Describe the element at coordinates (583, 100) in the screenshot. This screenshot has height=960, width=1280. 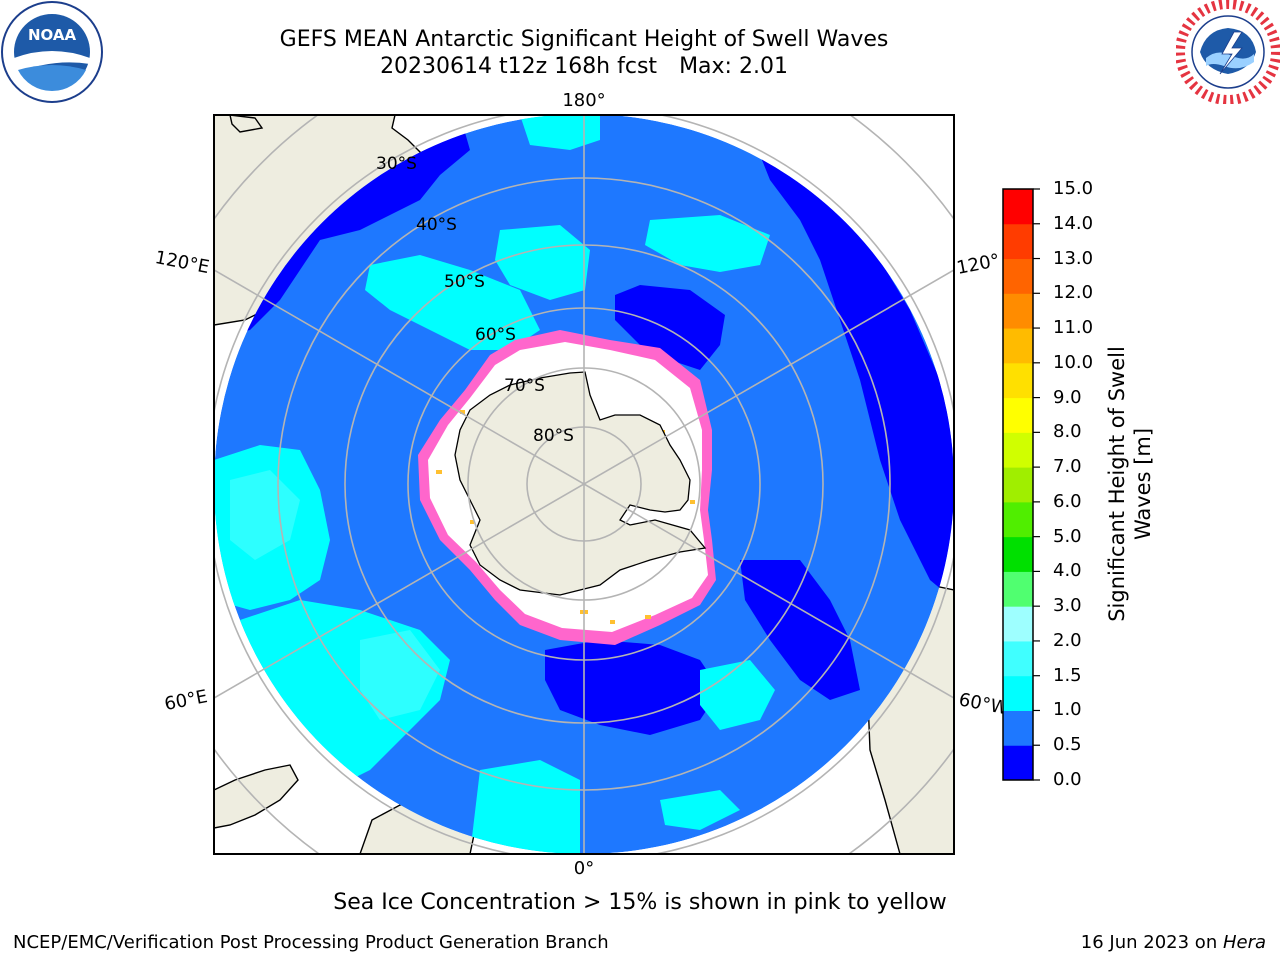
I see `lon-label-180: 180°` at that location.